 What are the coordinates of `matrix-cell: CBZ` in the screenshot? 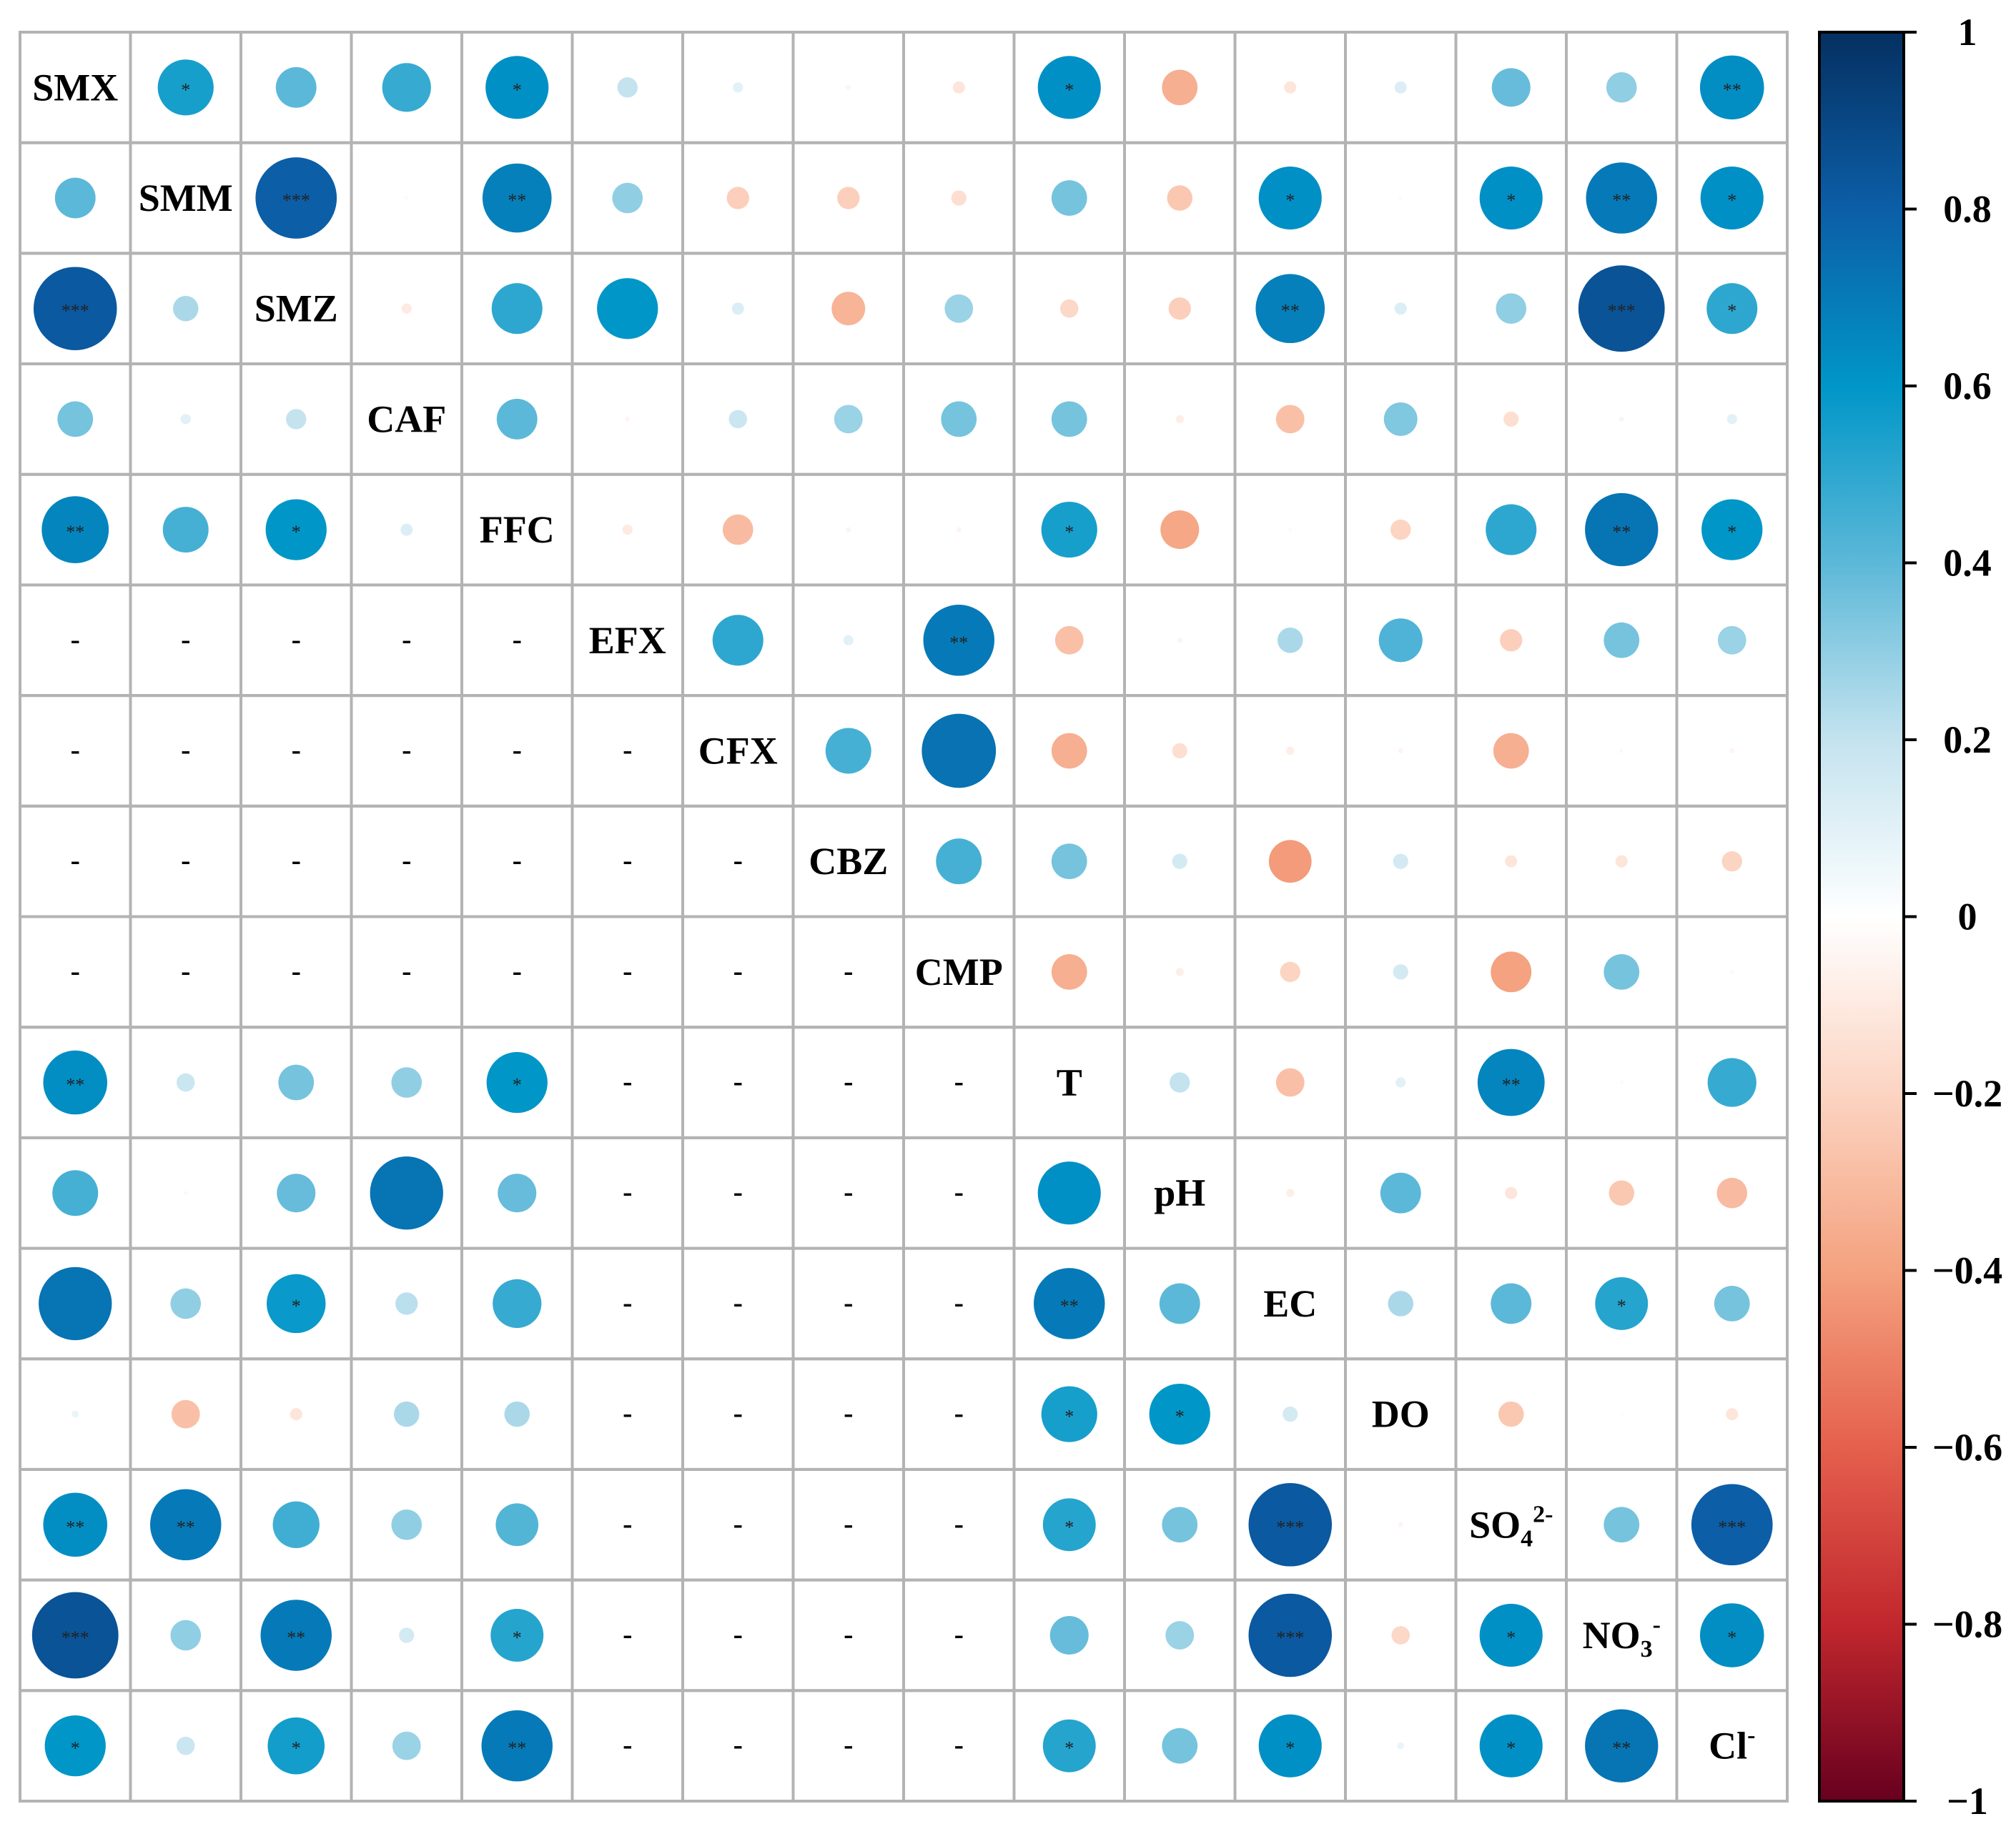 It's located at (848, 861).